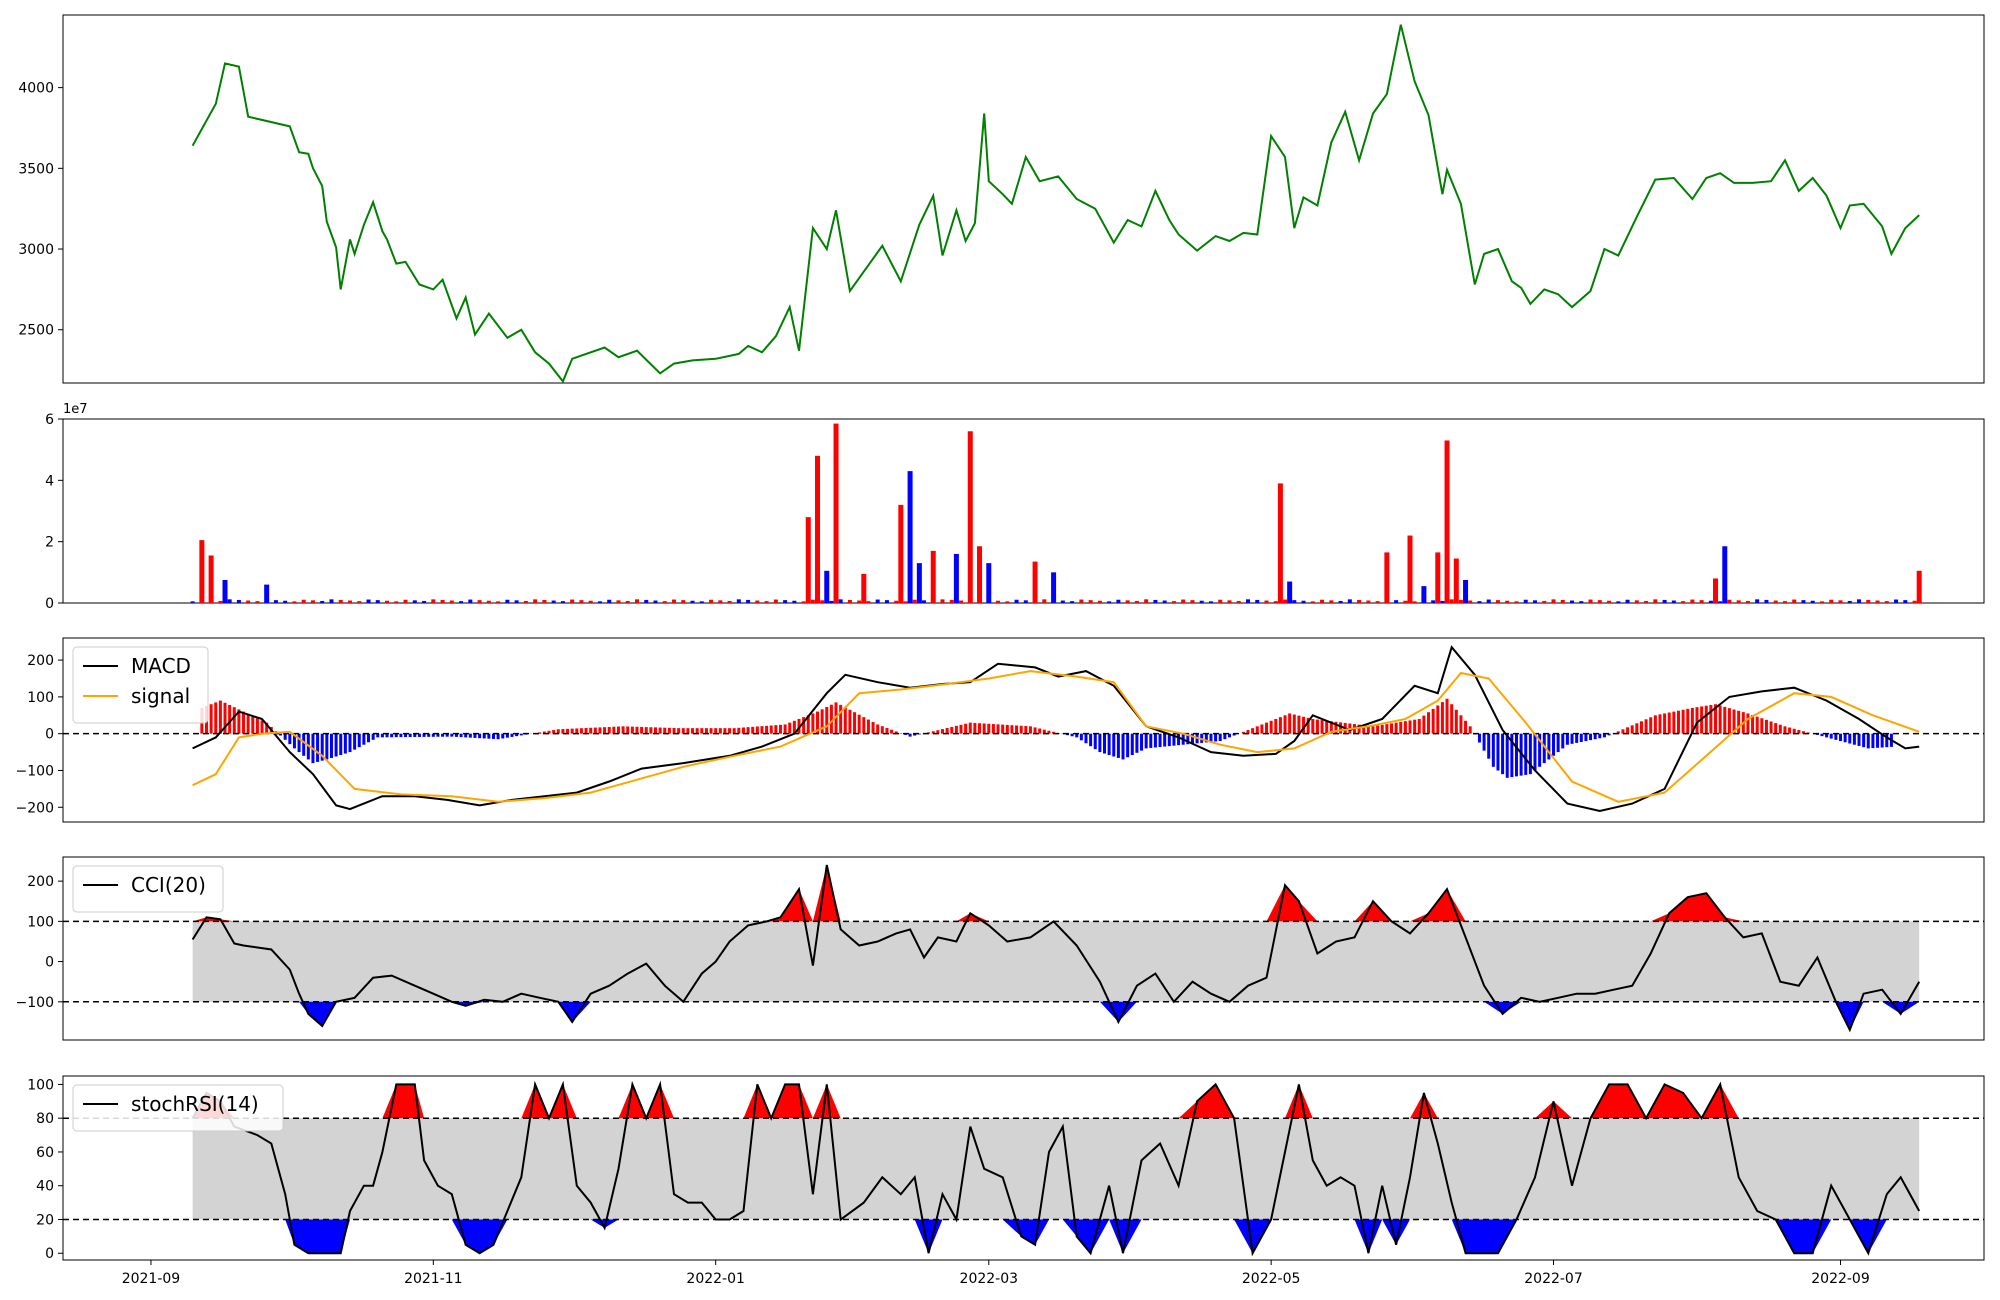 This screenshot has height=1300, width=2000. I want to click on ytick-label: 3000, so click(36, 250).